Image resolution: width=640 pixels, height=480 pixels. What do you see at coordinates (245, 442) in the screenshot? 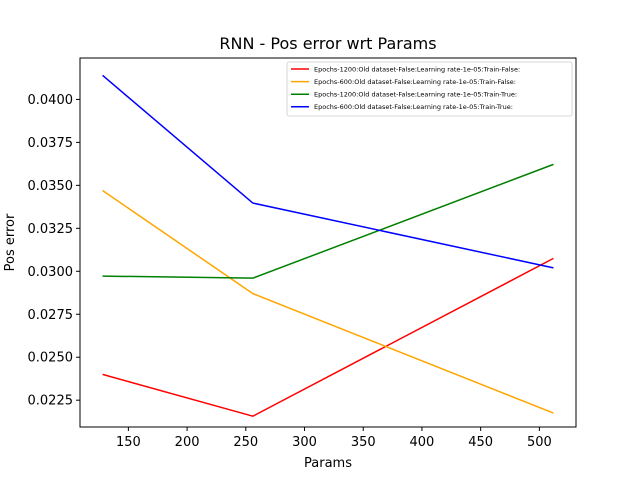
I see `x-tick-label: 250` at bounding box center [245, 442].